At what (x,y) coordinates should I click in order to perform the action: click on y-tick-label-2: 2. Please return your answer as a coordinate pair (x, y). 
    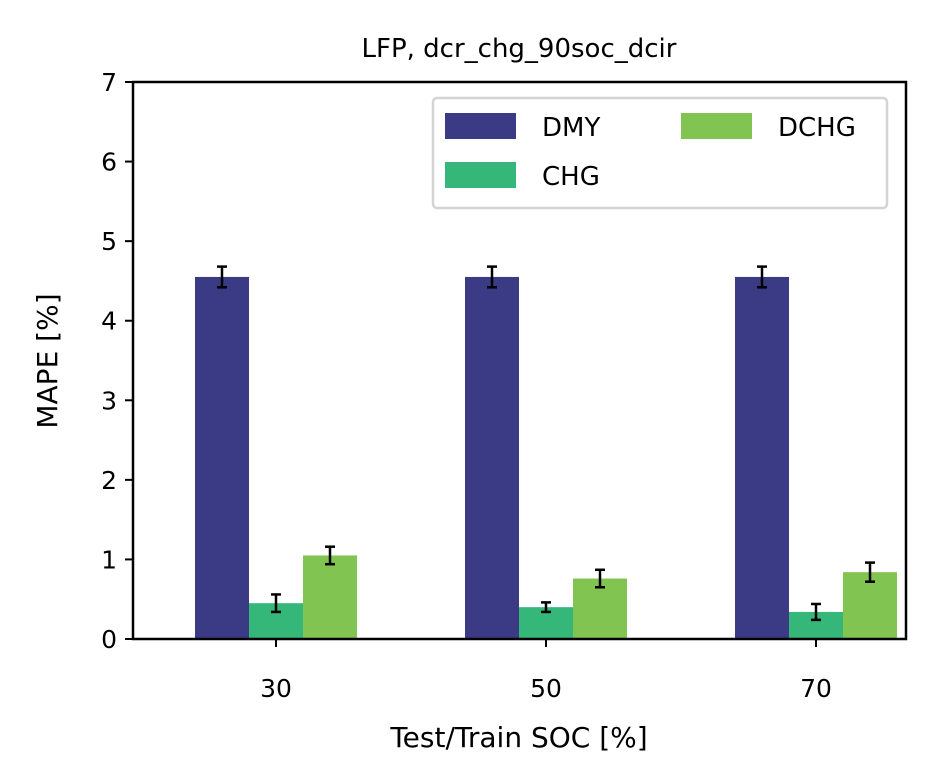
    Looking at the image, I should click on (109, 480).